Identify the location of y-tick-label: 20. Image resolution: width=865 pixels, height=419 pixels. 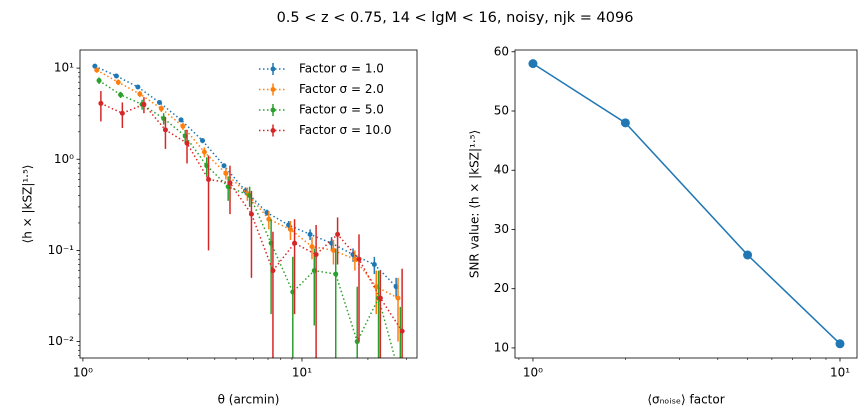
(501, 288).